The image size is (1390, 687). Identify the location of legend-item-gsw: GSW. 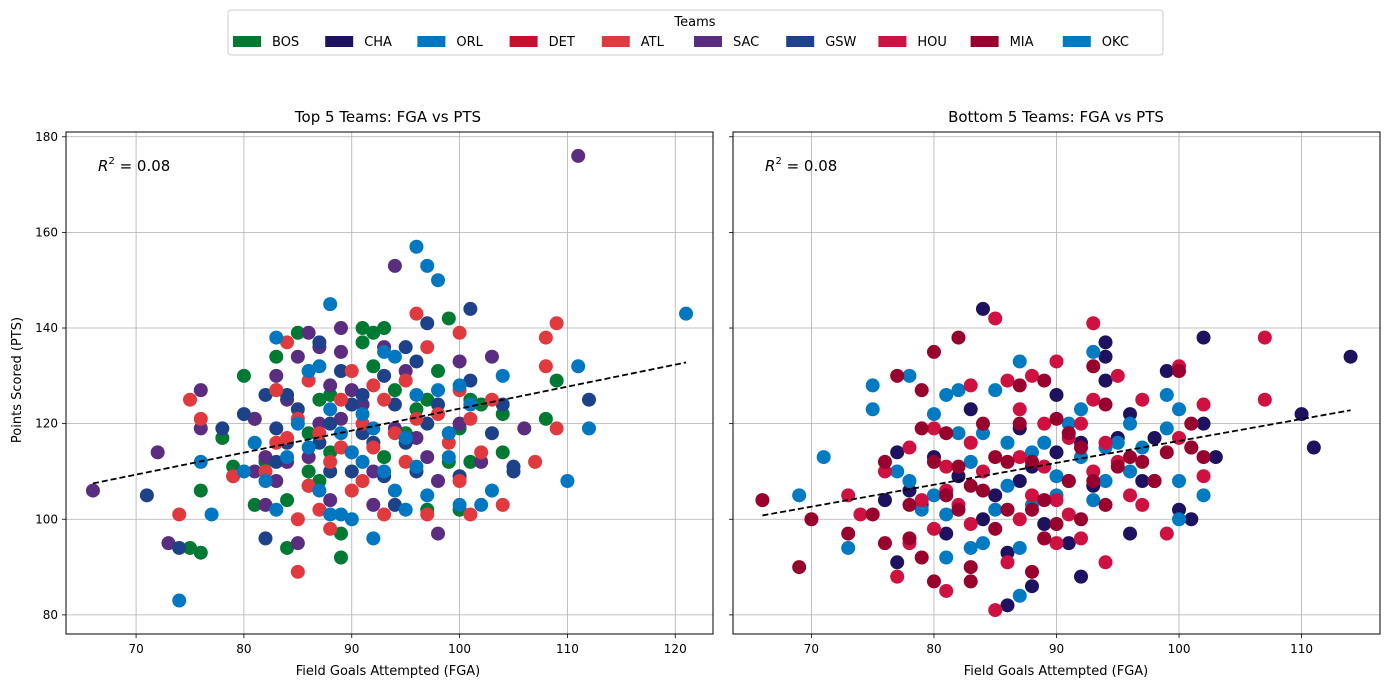
(821, 42).